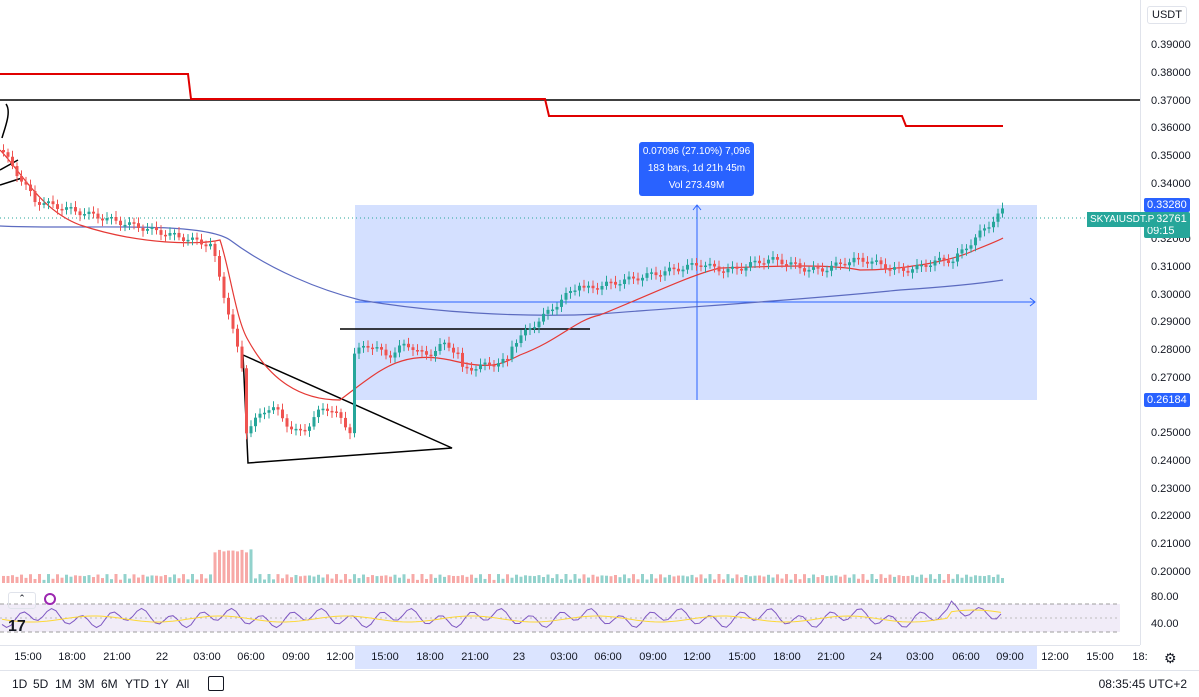  I want to click on price-tick: 0.25000, so click(1171, 433).